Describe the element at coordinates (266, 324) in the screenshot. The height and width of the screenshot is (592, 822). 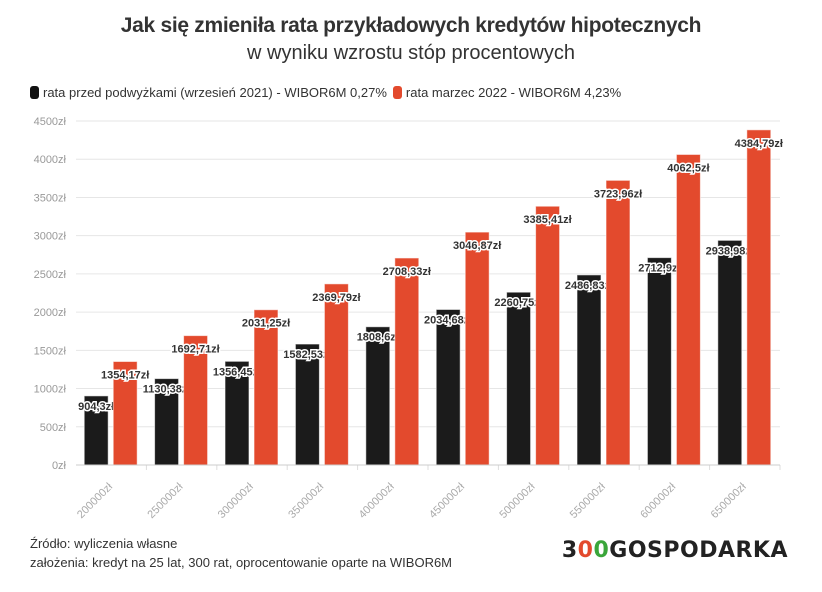
I see `data-label: 2031,25zł` at that location.